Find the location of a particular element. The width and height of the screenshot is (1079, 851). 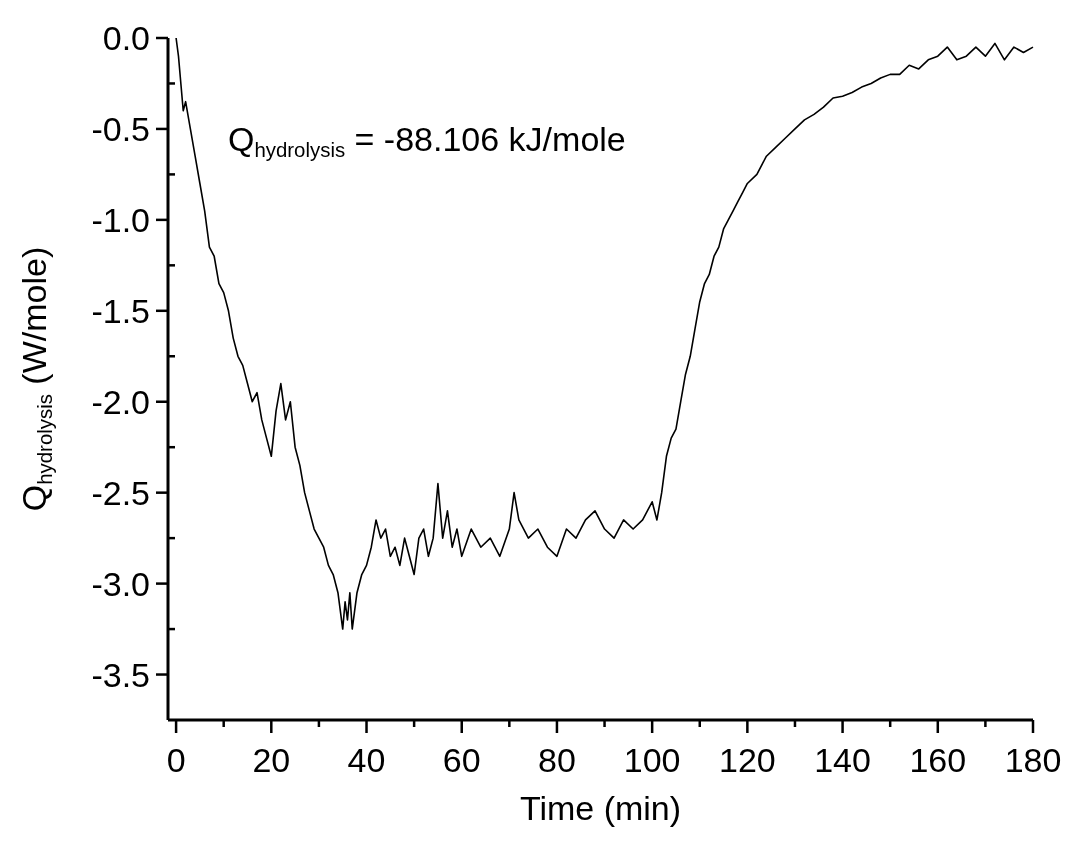

y-tick-label: -1.0 is located at coordinates (120, 220).